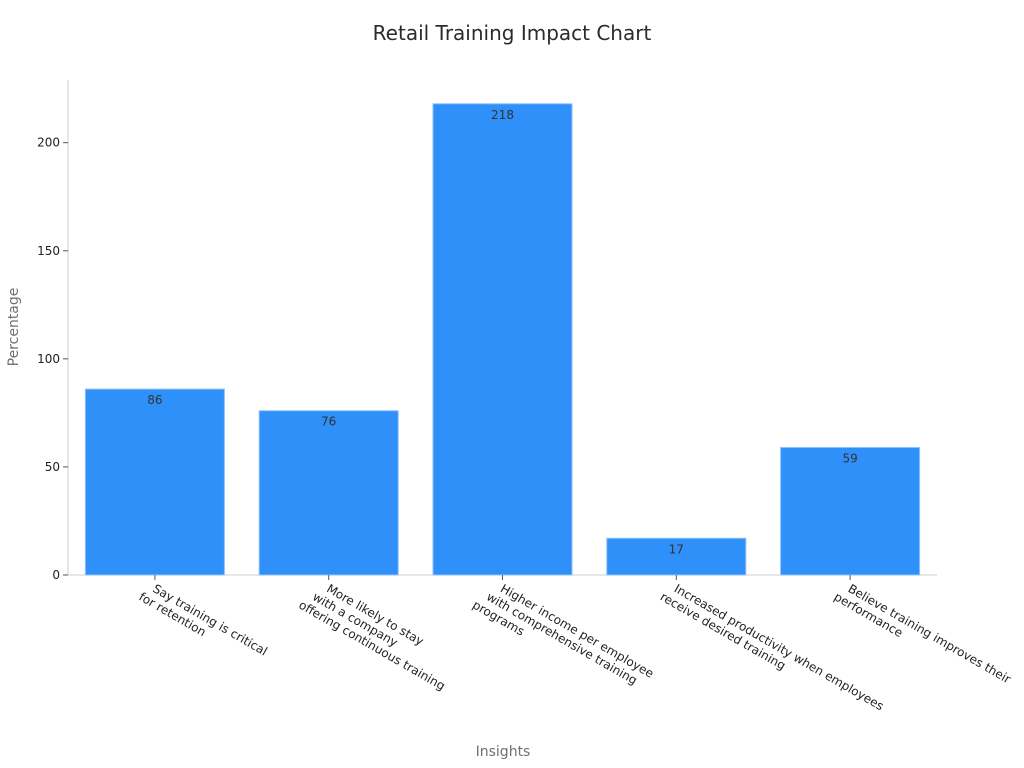 This screenshot has width=1024, height=768. Describe the element at coordinates (48, 143) in the screenshot. I see `y-tick-label: 200` at that location.